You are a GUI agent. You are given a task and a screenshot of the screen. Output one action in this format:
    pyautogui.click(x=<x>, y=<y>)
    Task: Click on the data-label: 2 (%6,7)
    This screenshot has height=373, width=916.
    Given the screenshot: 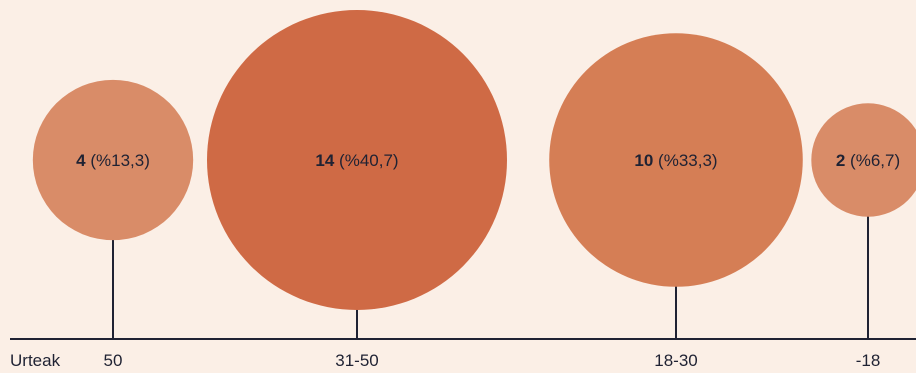 What is the action you would take?
    pyautogui.click(x=868, y=160)
    